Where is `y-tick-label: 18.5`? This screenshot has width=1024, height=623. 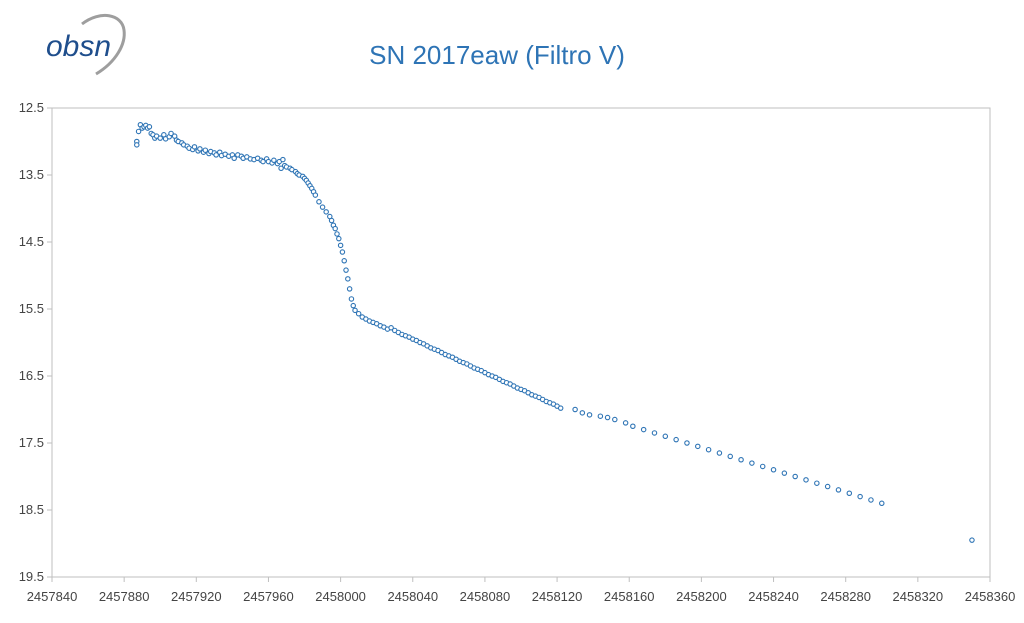
y-tick-label: 18.5 is located at coordinates (31, 509).